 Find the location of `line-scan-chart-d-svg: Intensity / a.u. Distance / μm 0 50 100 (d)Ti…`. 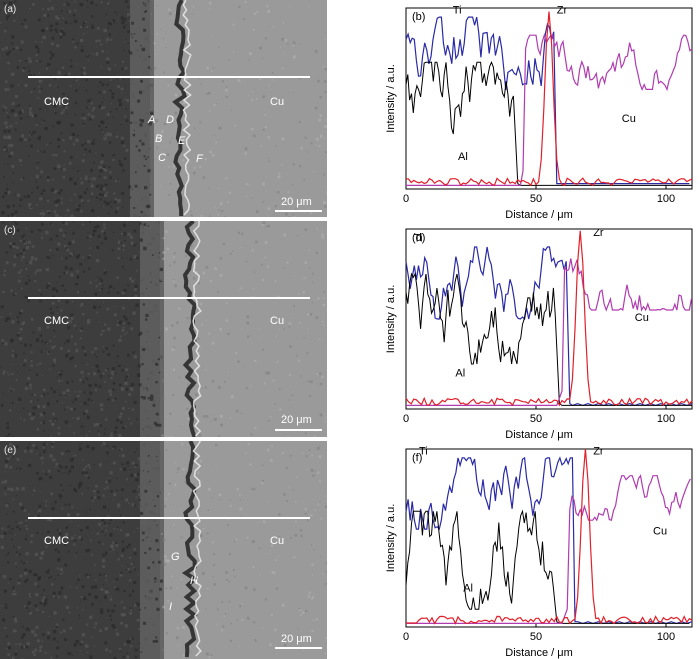

line-scan-chart-d-svg: Intensity / a.u. Distance / μm 0 50 100 (d)Ti… is located at coordinates (539, 334).